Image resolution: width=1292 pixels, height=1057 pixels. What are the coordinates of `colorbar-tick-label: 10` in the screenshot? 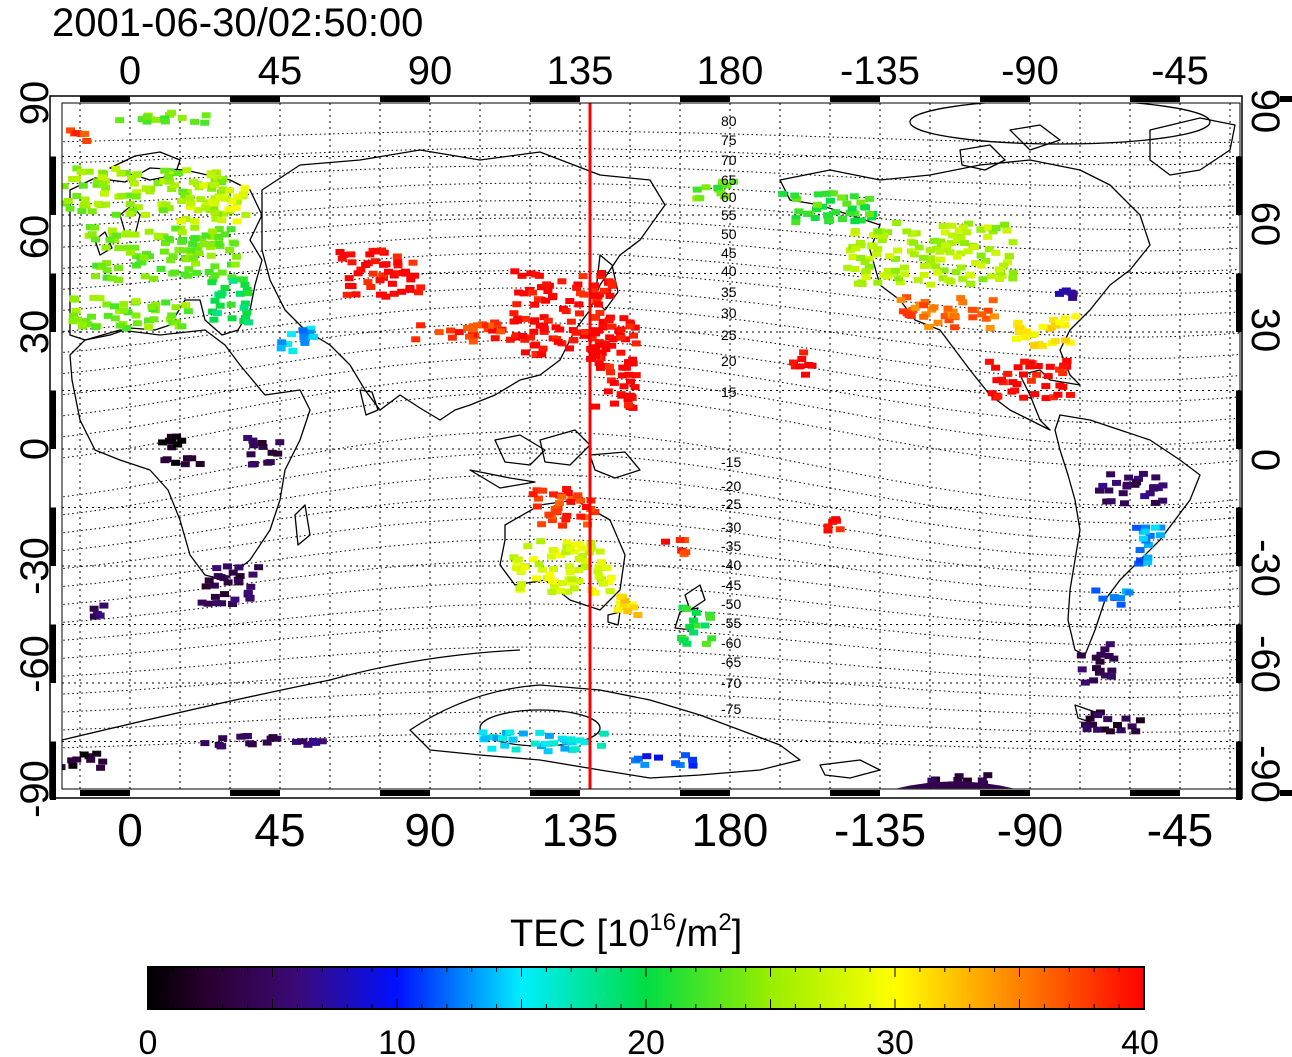 It's located at (397, 1040).